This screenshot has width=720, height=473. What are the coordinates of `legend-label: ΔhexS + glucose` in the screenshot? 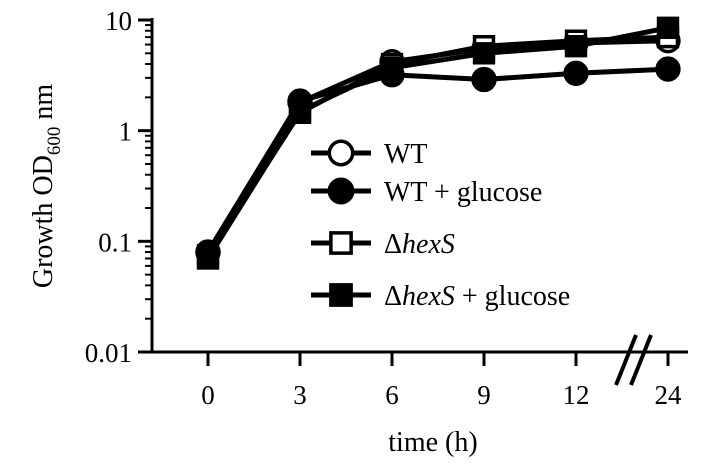 It's located at (477, 296).